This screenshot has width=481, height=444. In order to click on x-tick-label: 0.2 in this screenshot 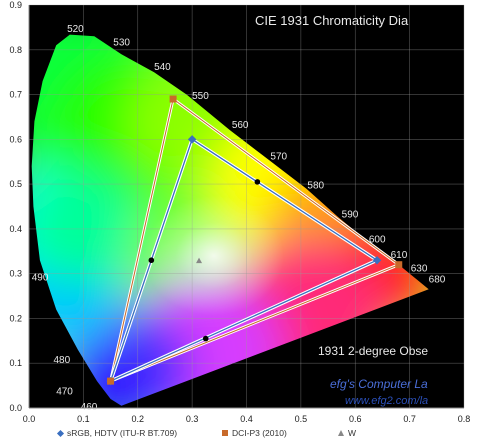, I will do `click(137, 419)`.